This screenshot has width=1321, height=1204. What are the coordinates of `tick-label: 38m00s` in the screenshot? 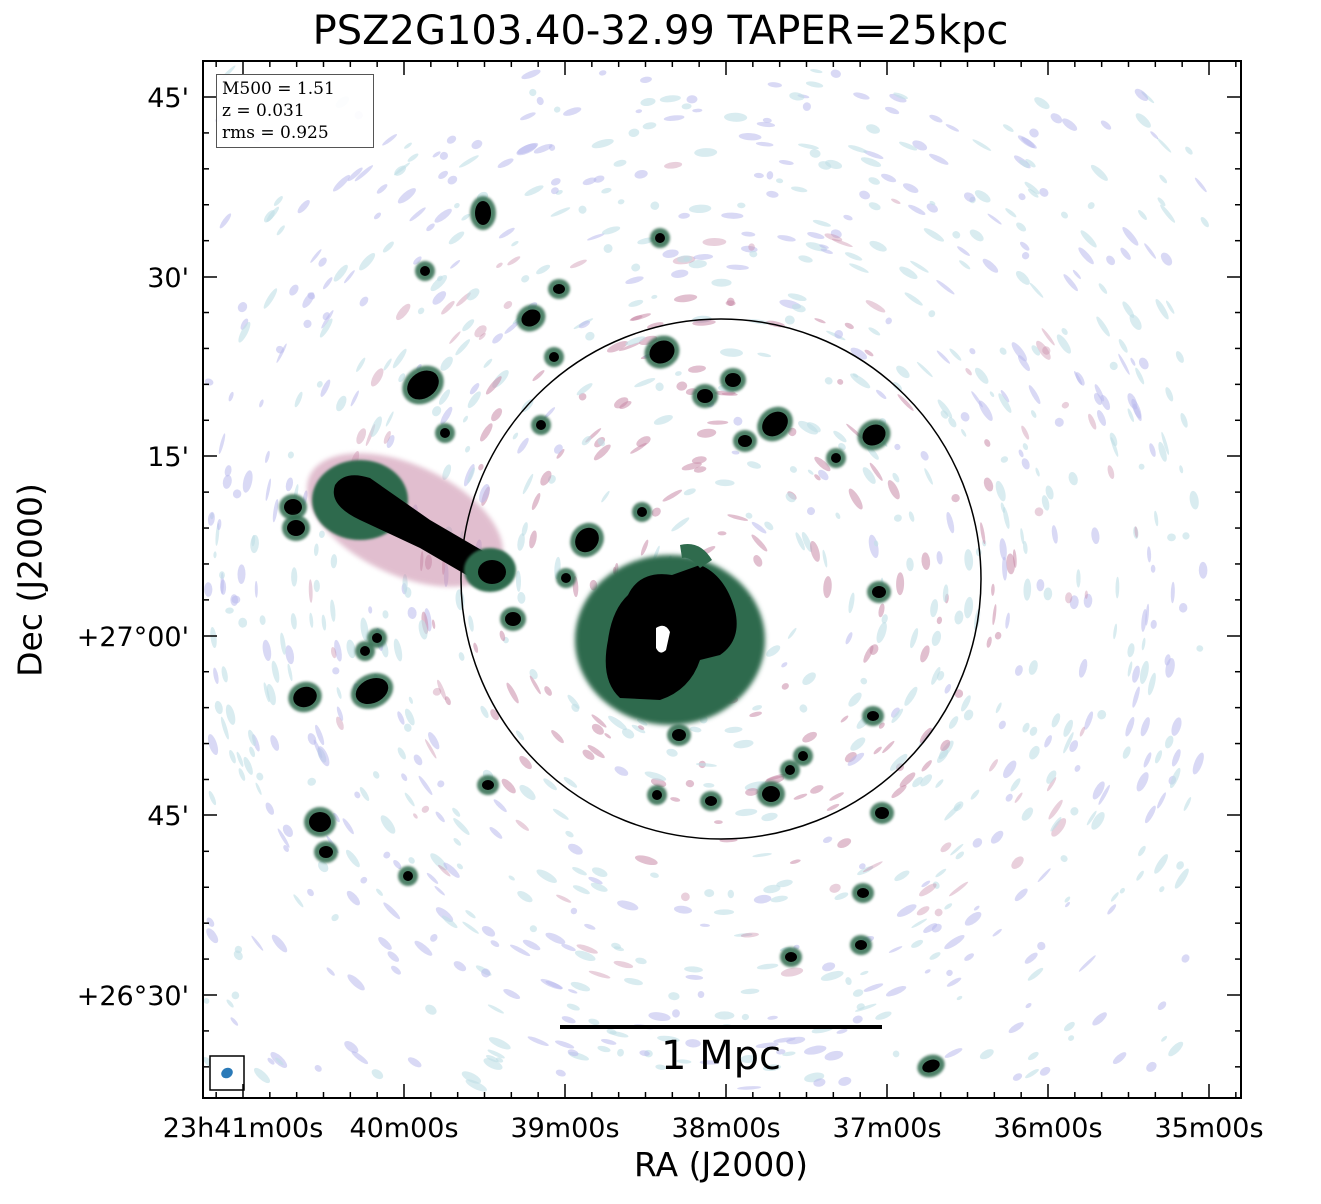 It's located at (725, 1128).